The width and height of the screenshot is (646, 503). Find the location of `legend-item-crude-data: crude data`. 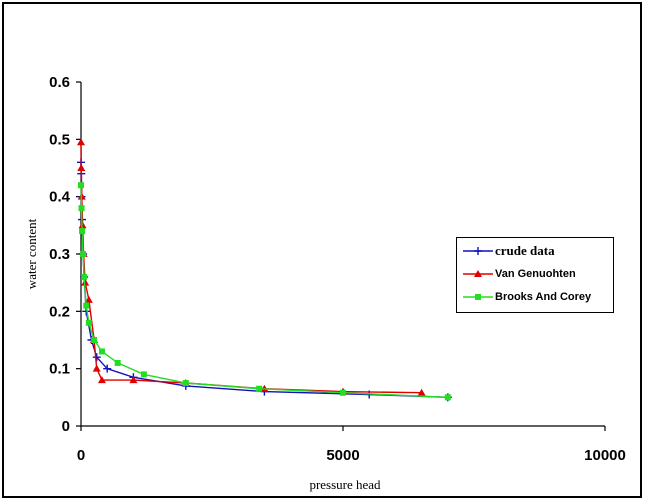

legend-item-crude-data: crude data is located at coordinates (509, 251).